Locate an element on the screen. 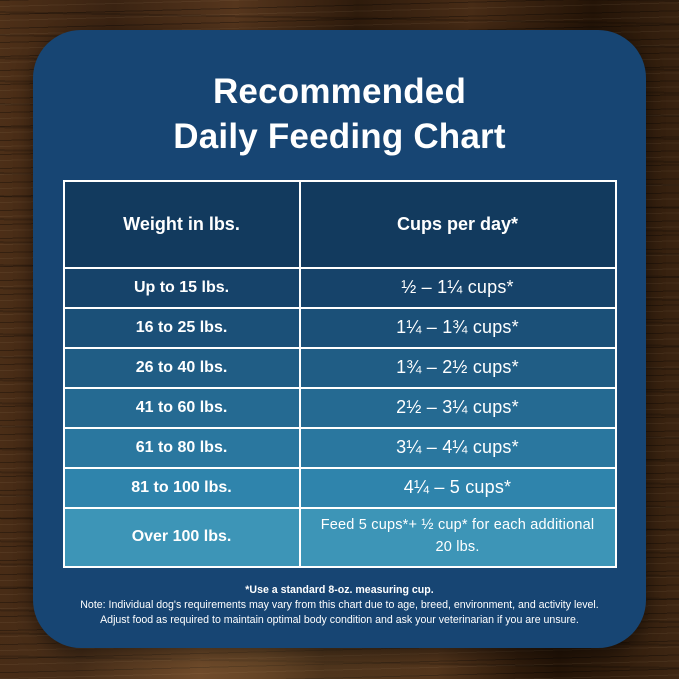 Image resolution: width=679 pixels, height=679 pixels. cups-cell: 3¼ – 4¼ cups* is located at coordinates (457, 447).